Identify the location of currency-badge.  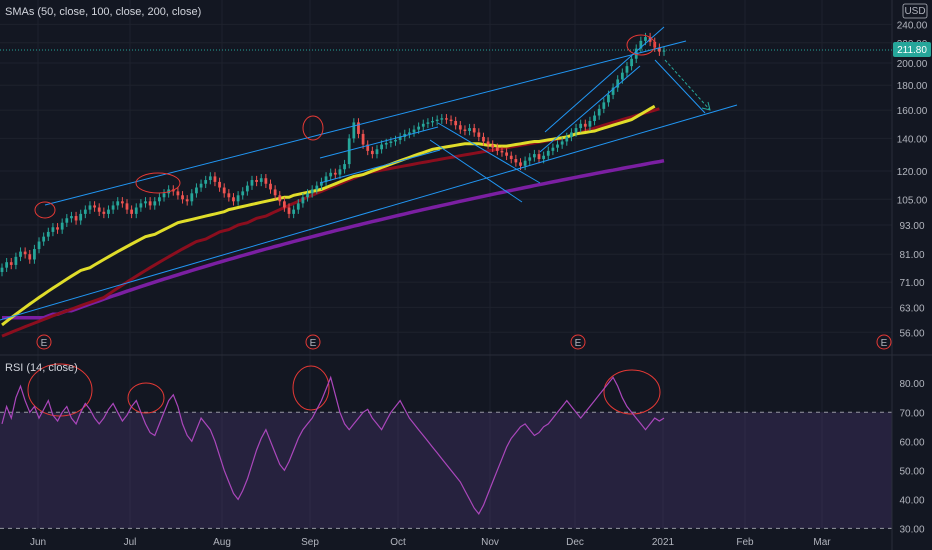
(915, 11).